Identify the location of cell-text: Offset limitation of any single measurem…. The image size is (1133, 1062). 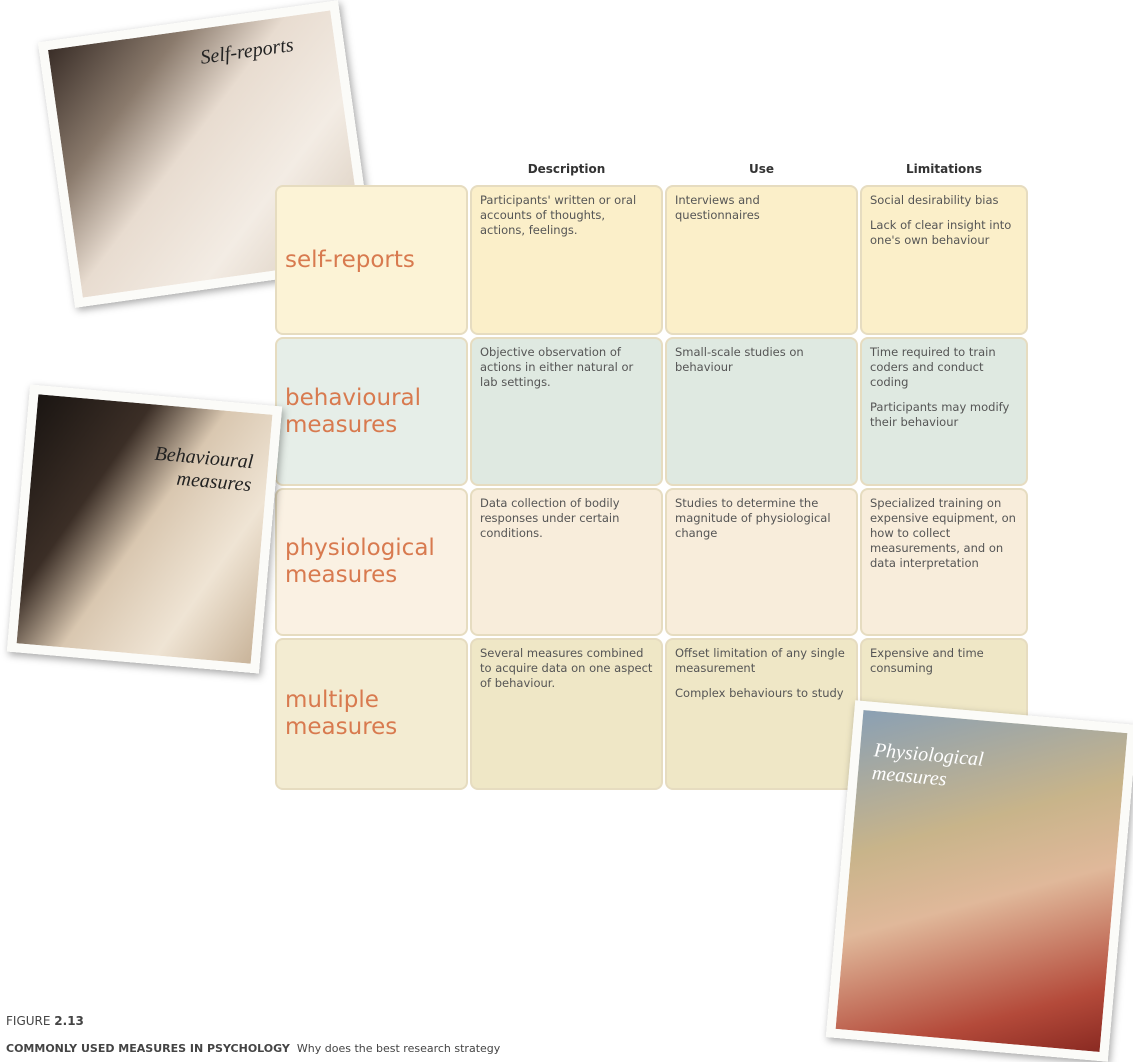
(760, 660).